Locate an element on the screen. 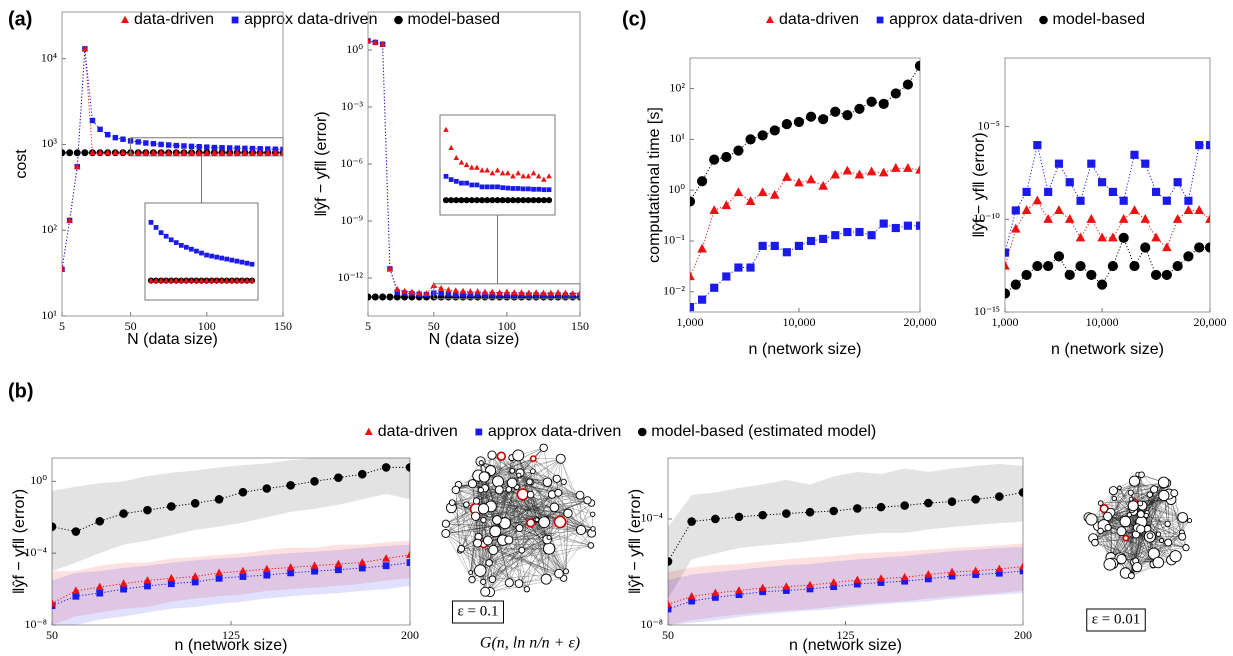 Image resolution: width=1233 pixels, height=656 pixels. legend-label: approx data-driven is located at coordinates (554, 431).